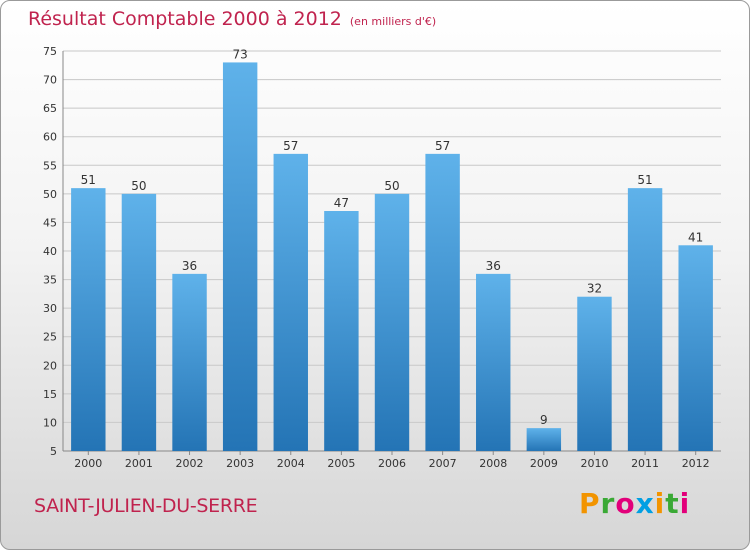 This screenshot has height=550, width=750. Describe the element at coordinates (50, 308) in the screenshot. I see `y-tick-30: 30` at that location.